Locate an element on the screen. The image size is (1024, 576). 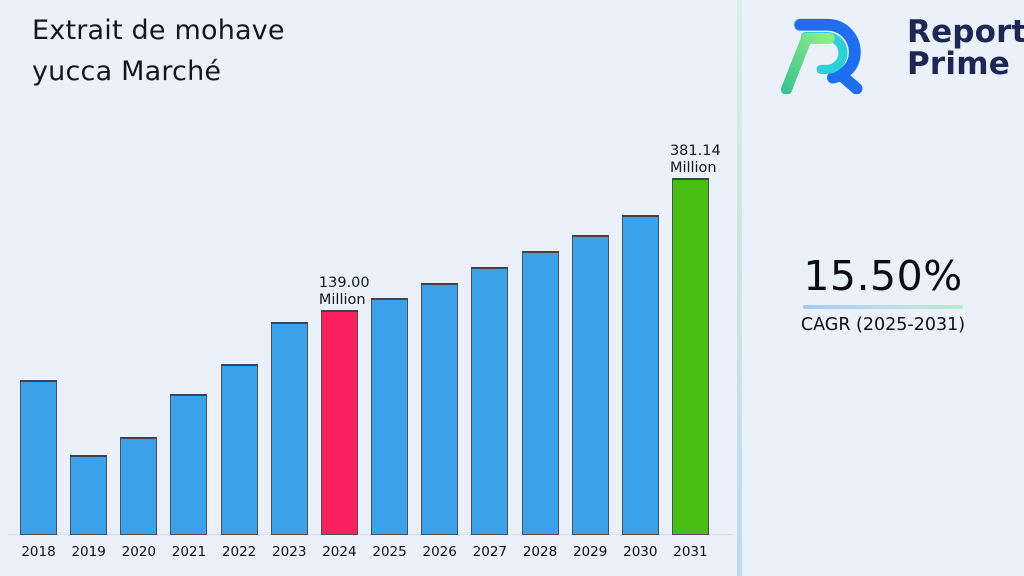
chart-title: Extrait de mohave yucca Marché is located at coordinates (158, 51).